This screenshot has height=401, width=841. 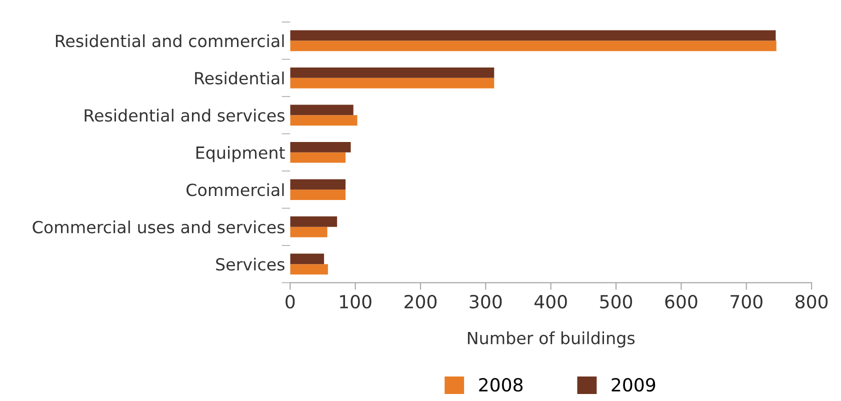 I want to click on x-tick-label: 0, so click(x=290, y=301).